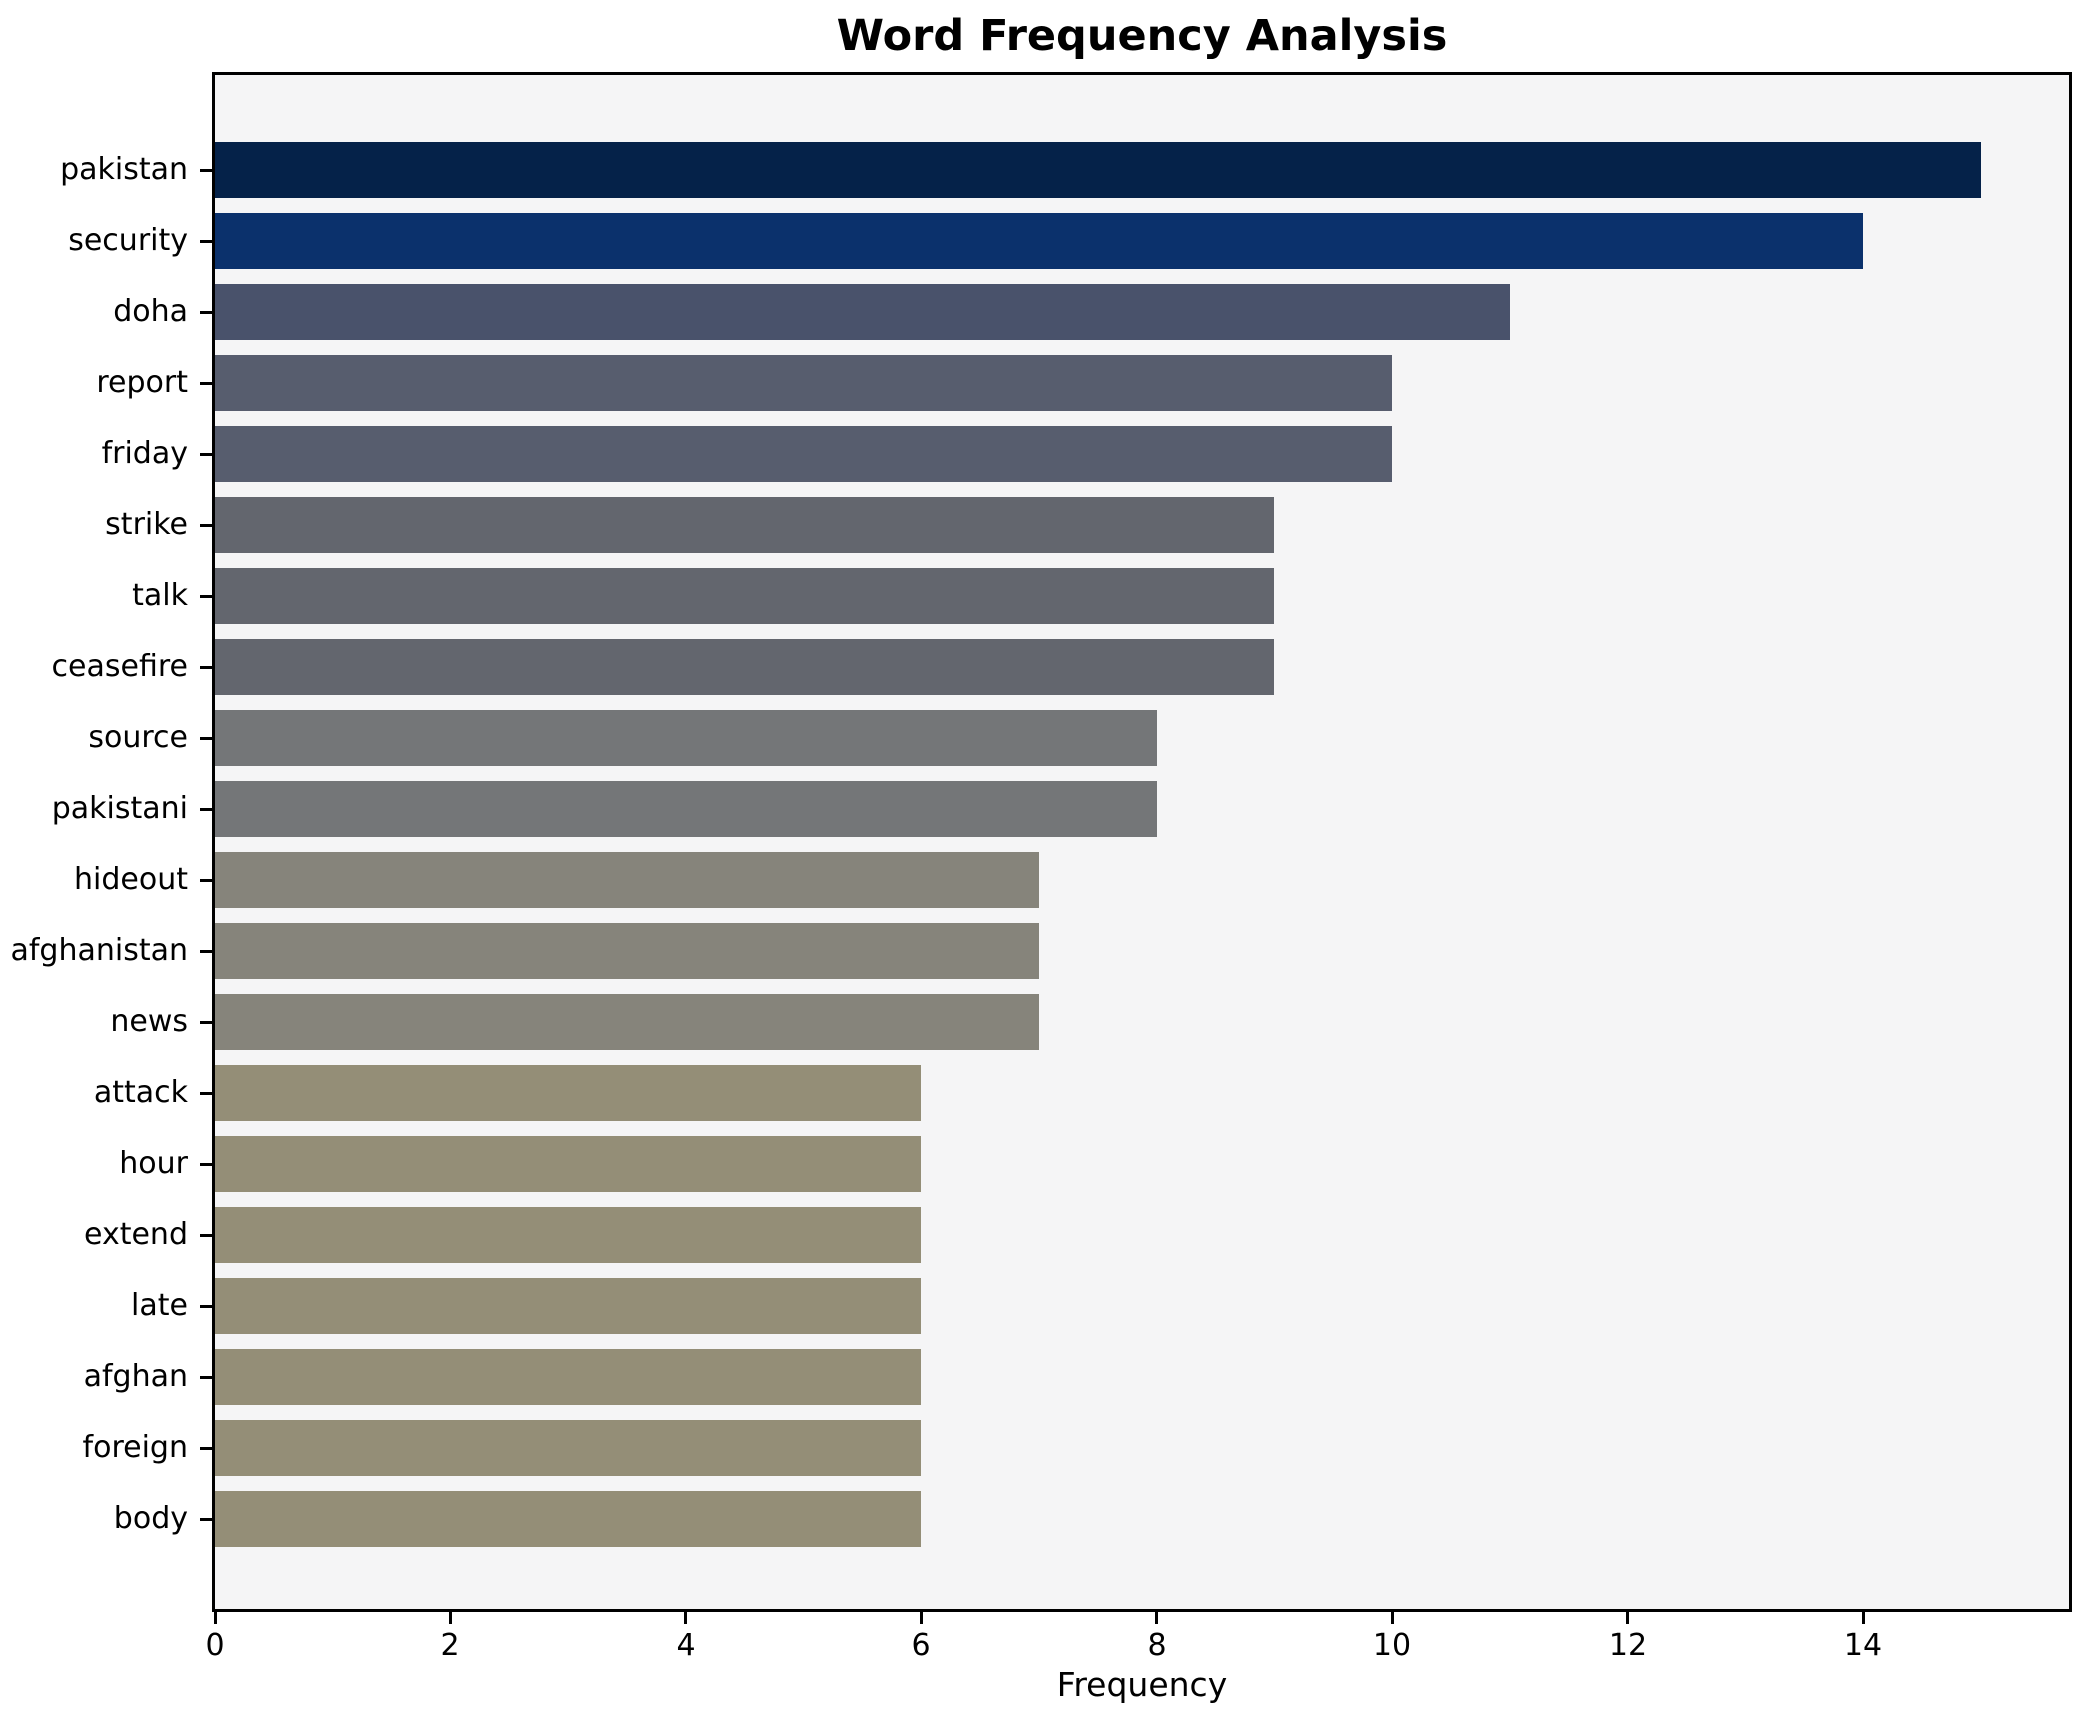  I want to click on x-axis-tick-label: 12, so click(1628, 1645).